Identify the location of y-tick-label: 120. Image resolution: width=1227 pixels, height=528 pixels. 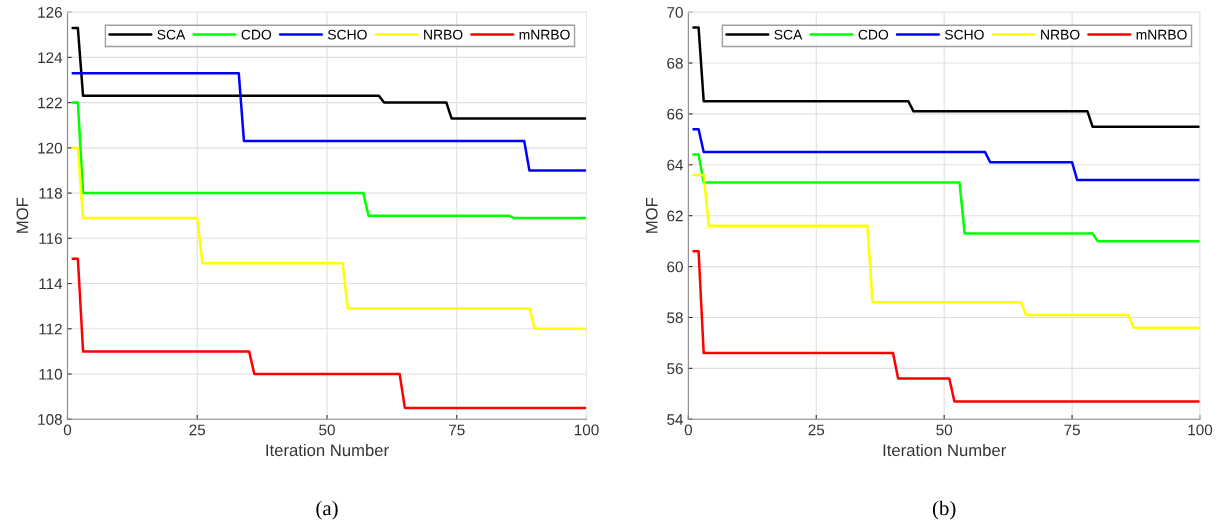
(50, 148).